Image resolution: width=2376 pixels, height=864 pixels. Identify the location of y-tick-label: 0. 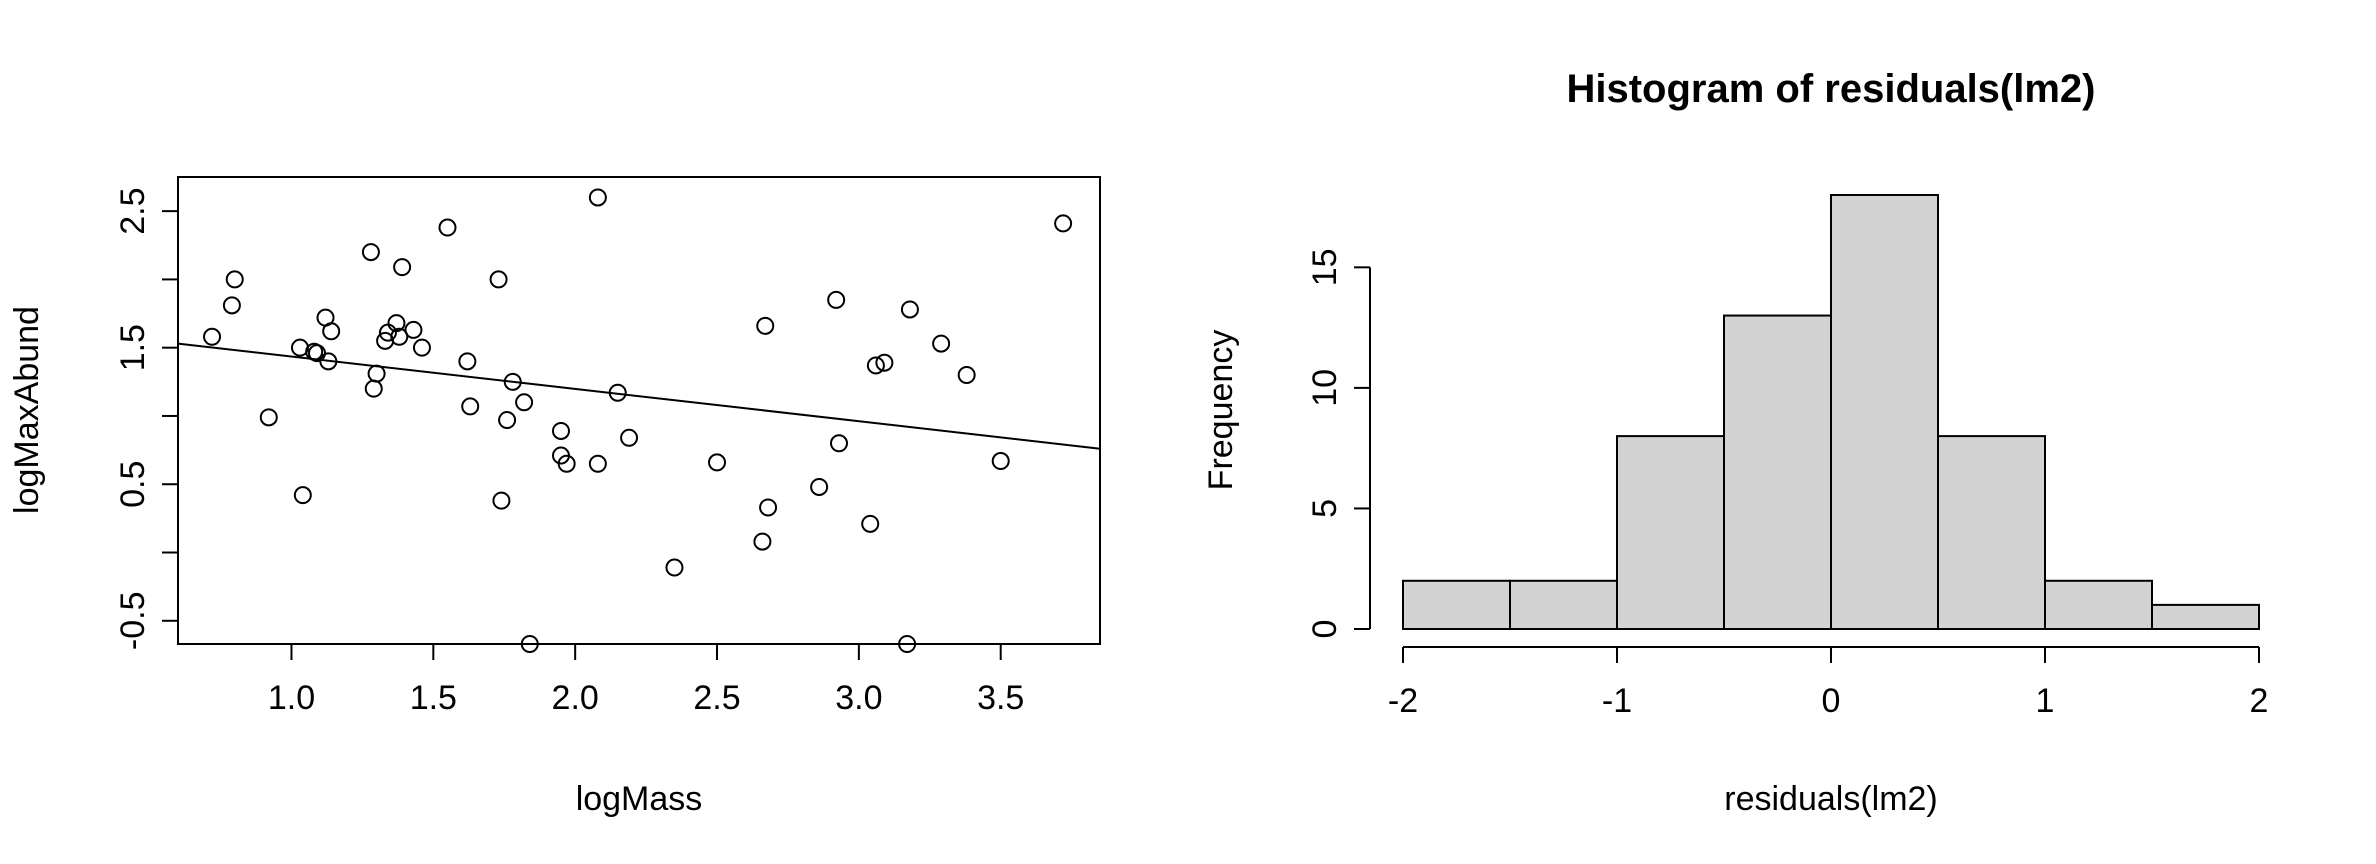
(1325, 629).